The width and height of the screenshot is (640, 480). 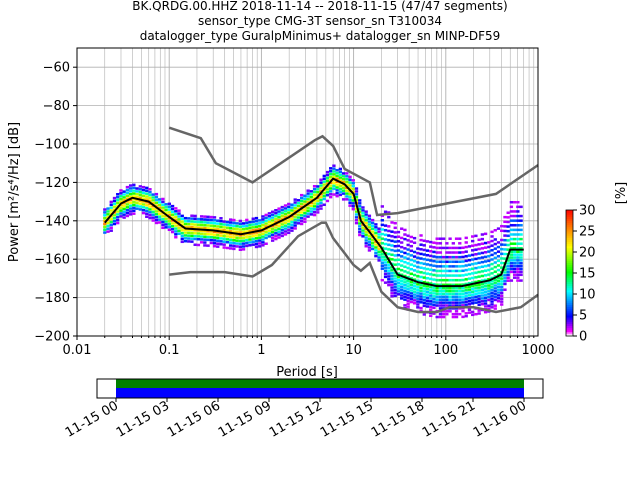 I want to click on data-coverage-bar, so click(x=320, y=383).